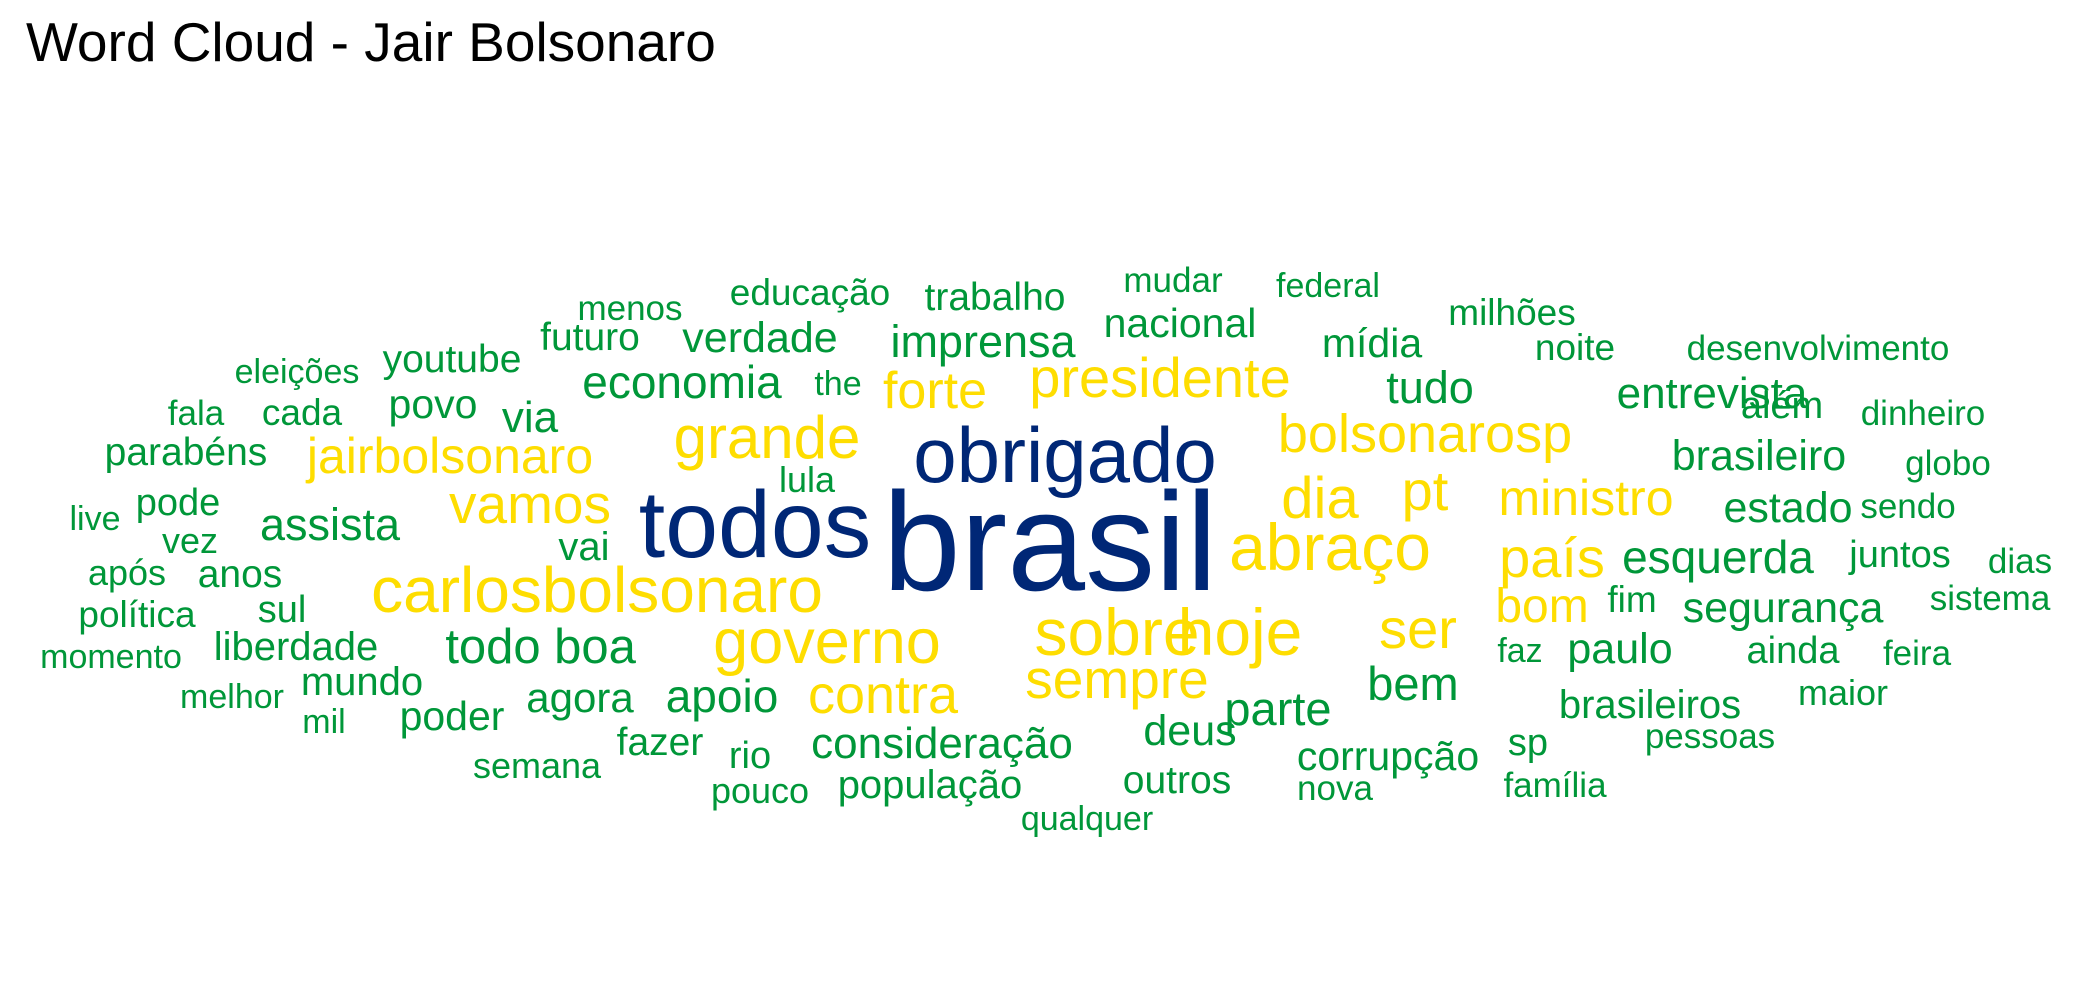 This screenshot has width=2089, height=995. I want to click on word-dia: dia, so click(1320, 498).